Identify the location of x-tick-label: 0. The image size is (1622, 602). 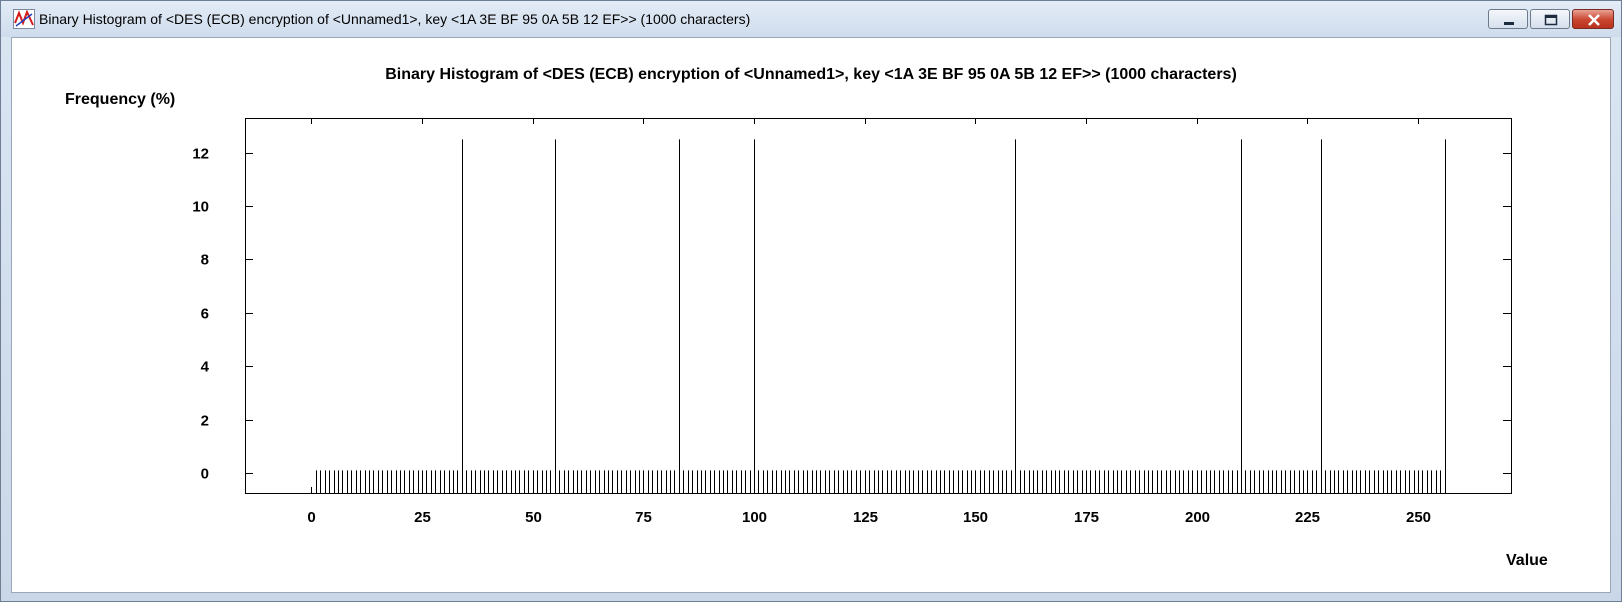
(311, 517).